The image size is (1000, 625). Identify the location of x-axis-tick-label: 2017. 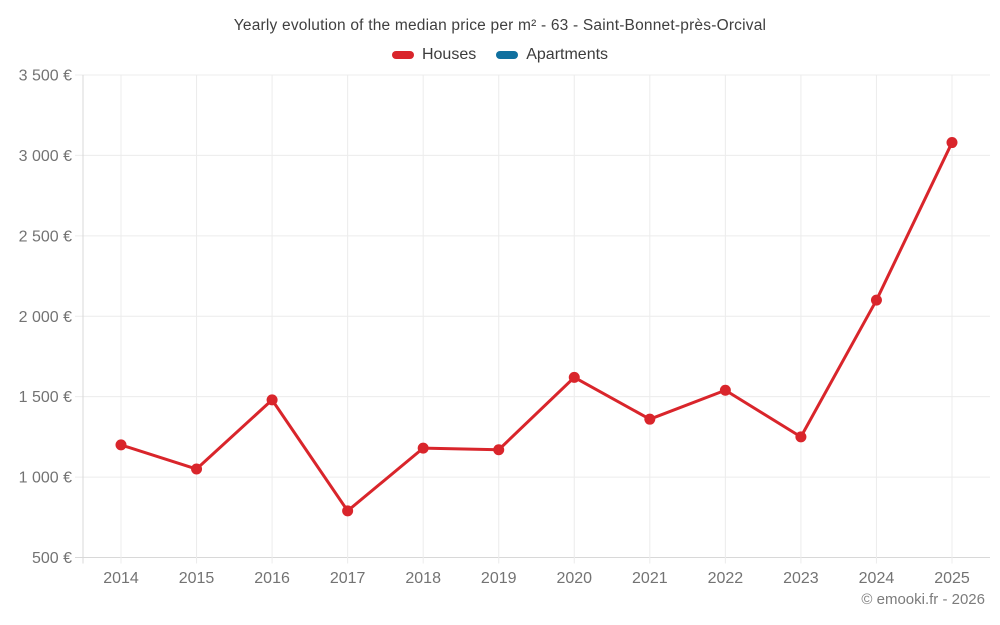
(348, 578).